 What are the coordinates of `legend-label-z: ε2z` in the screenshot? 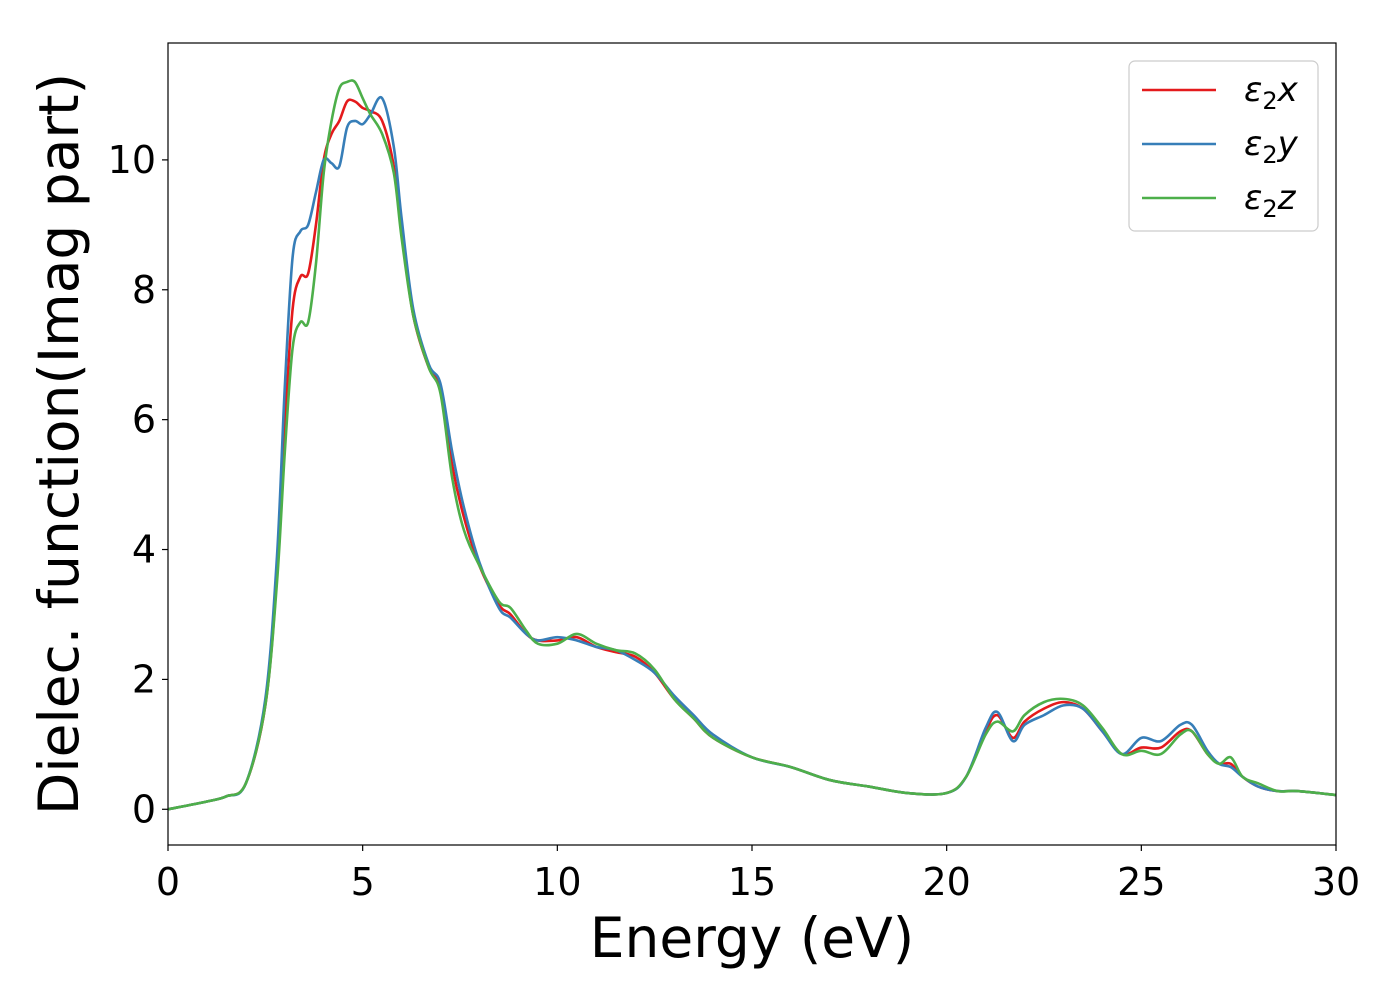 It's located at (1270, 200).